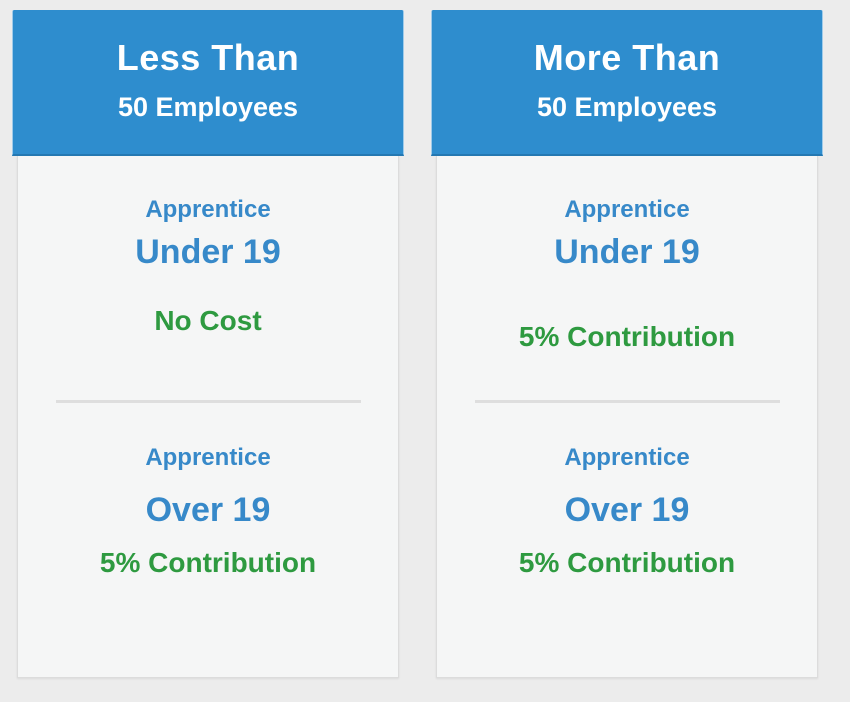 The width and height of the screenshot is (850, 702). What do you see at coordinates (208, 57) in the screenshot?
I see `card-title: Less Than` at bounding box center [208, 57].